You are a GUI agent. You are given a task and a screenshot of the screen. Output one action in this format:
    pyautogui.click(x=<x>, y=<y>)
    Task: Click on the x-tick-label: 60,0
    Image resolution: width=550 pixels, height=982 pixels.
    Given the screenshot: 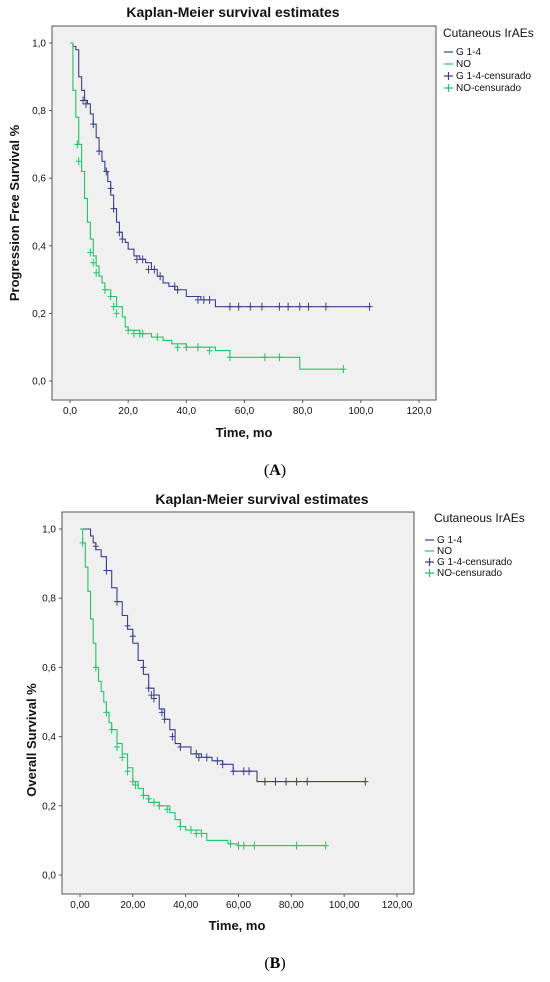 What is the action you would take?
    pyautogui.click(x=245, y=411)
    